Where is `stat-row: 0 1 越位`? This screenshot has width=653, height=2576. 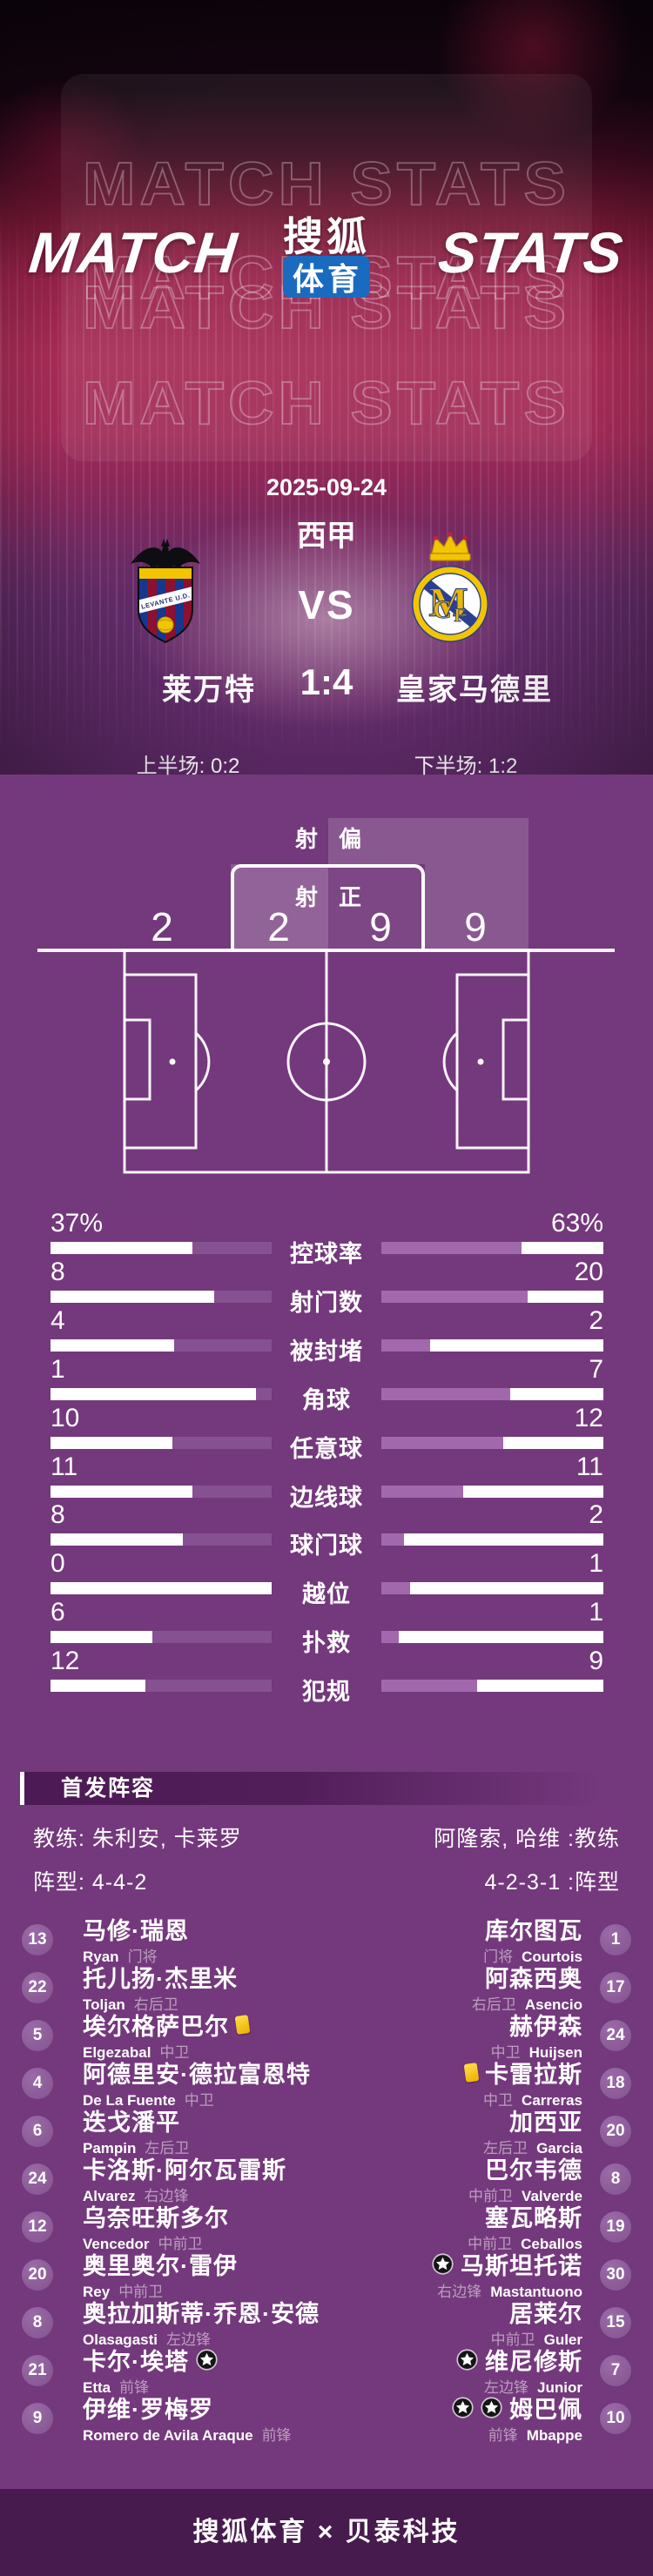
stat-row: 0 1 越位 is located at coordinates (326, 1579).